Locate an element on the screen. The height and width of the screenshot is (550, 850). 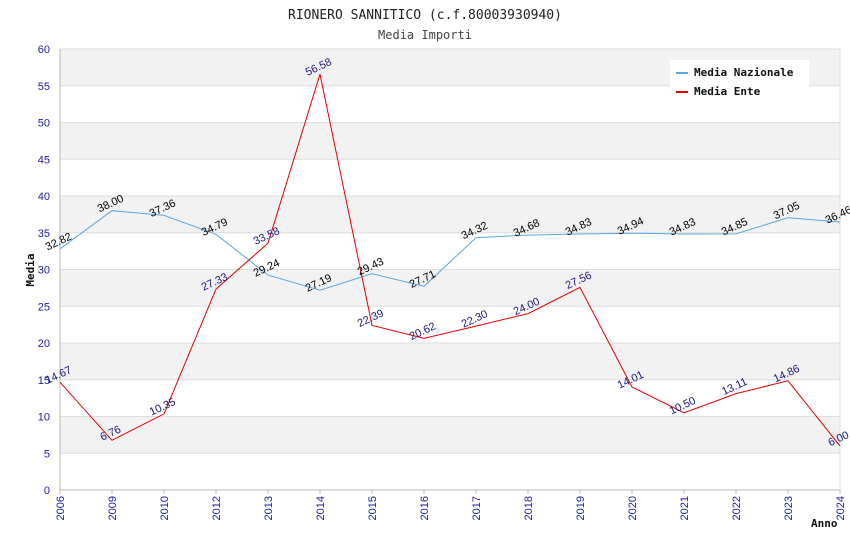
legend-label: Media Ente is located at coordinates (727, 91).